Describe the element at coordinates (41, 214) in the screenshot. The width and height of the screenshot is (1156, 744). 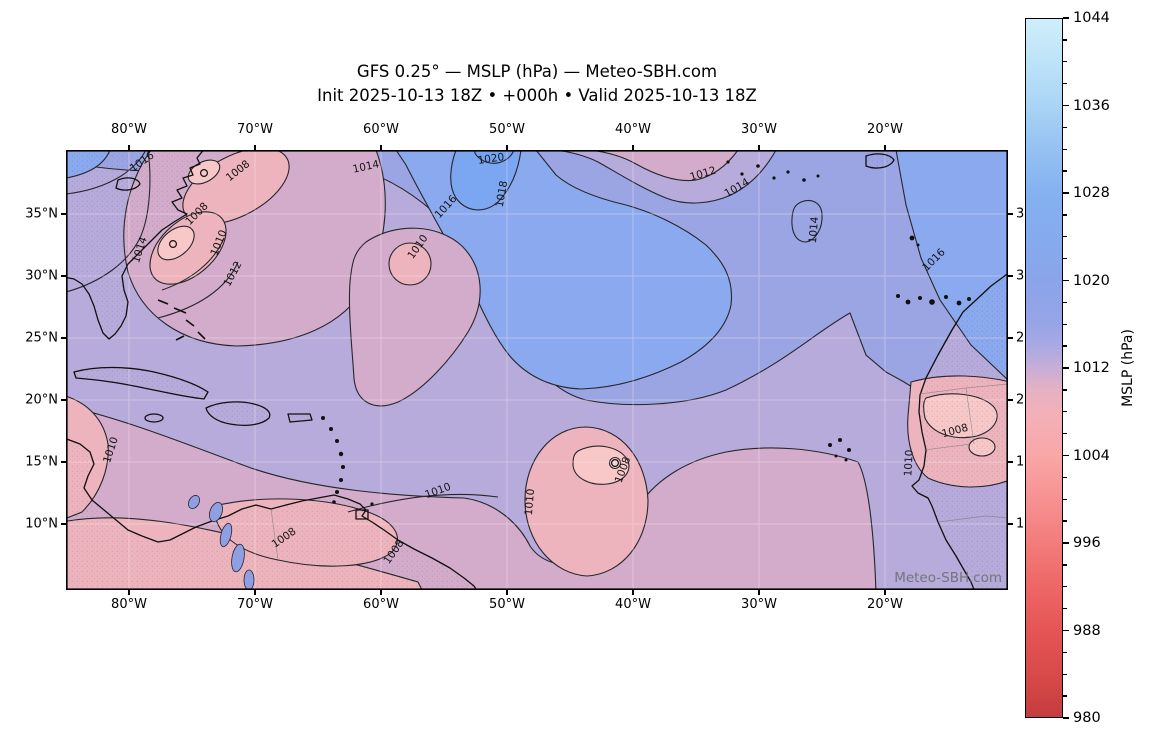
I see `y-tick-label: 35°N` at that location.